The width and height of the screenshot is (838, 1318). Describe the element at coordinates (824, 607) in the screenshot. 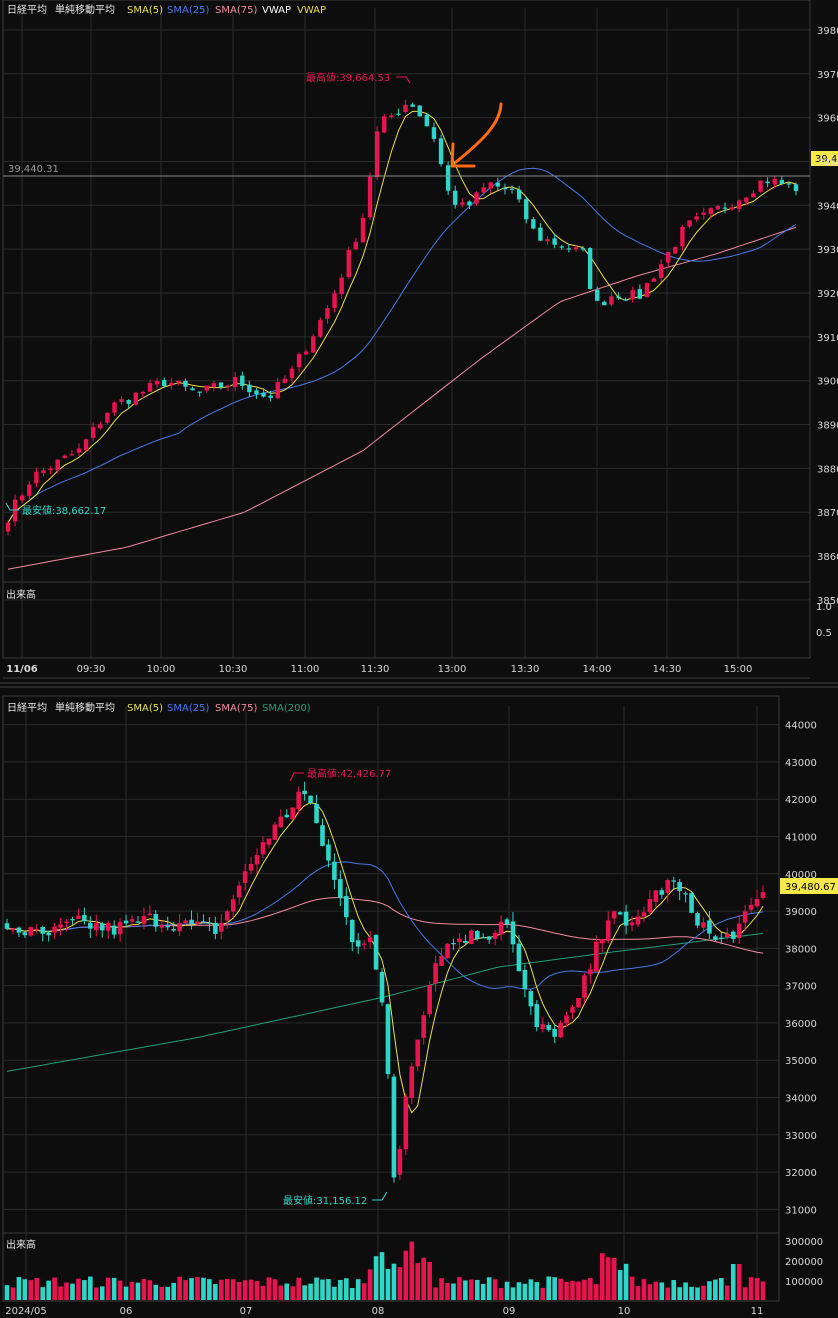

I see `top-vol-tick-1: 1.0` at that location.